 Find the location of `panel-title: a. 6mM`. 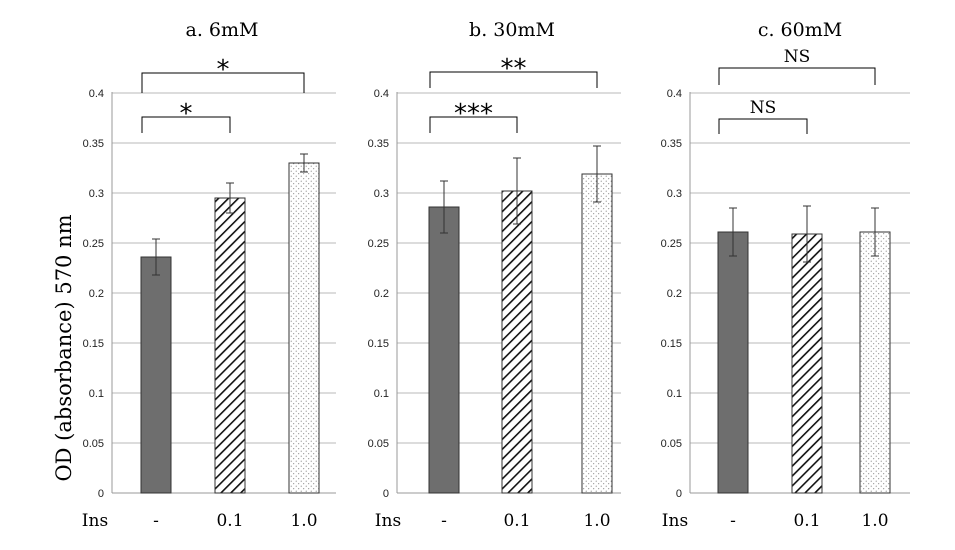

panel-title: a. 6mM is located at coordinates (222, 30).